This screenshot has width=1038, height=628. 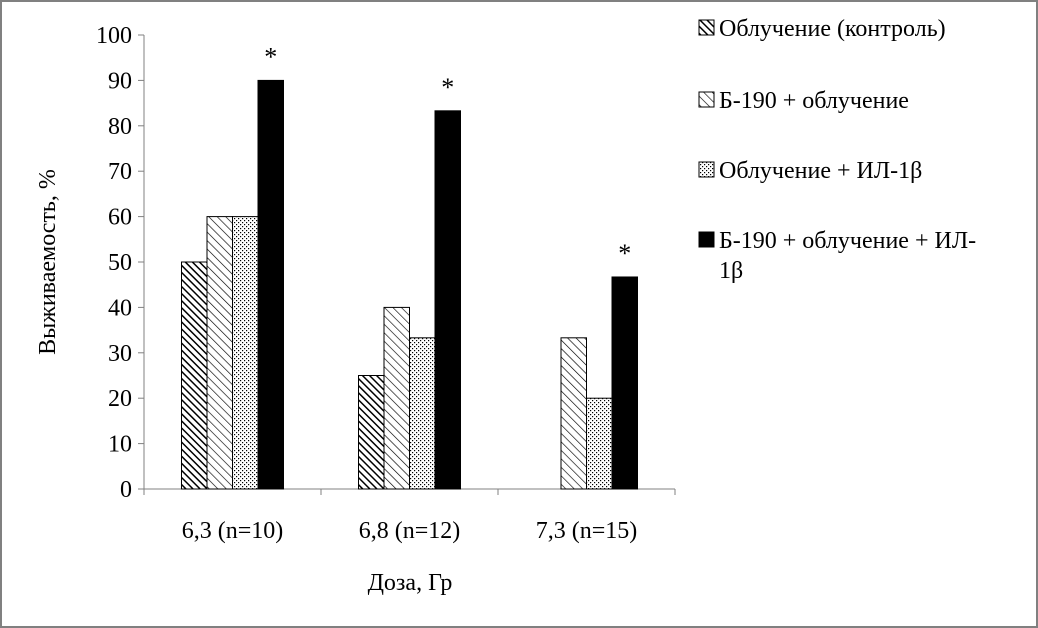 What do you see at coordinates (120, 445) in the screenshot?
I see `y-tick-label: 10` at bounding box center [120, 445].